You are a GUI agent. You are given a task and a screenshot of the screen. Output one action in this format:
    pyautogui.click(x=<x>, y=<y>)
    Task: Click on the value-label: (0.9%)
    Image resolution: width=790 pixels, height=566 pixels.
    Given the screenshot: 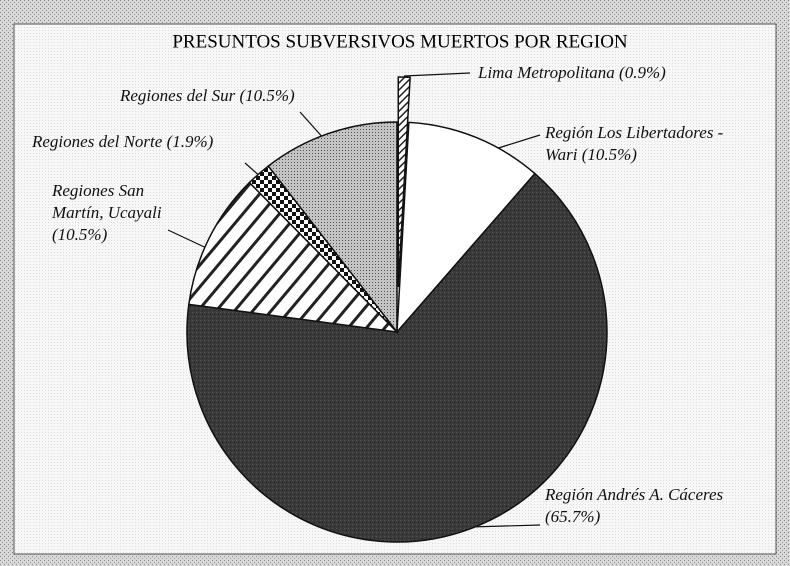 What is the action you would take?
    pyautogui.click(x=642, y=72)
    